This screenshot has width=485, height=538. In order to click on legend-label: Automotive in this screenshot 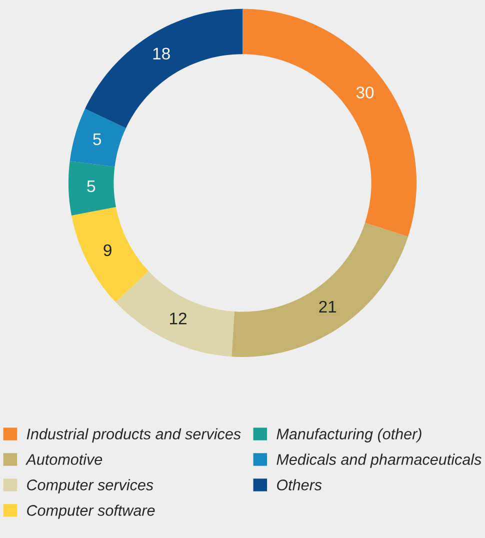, I will do `click(63, 459)`.